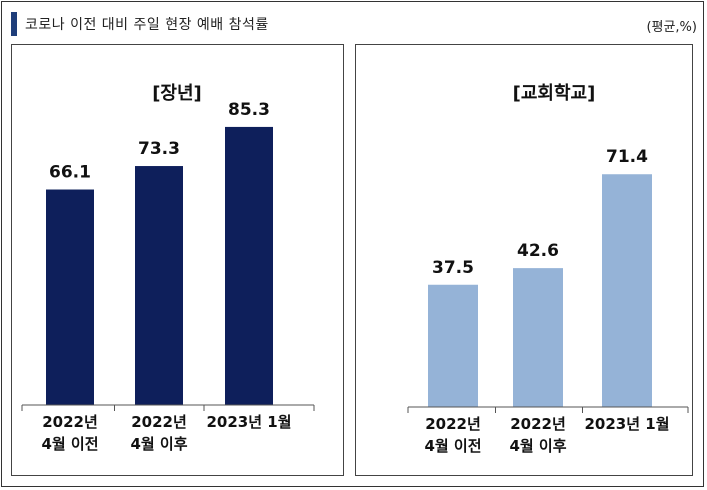  Describe the element at coordinates (537, 435) in the screenshot. I see `school-category-label-2: 2022년 4월 이후` at that location.